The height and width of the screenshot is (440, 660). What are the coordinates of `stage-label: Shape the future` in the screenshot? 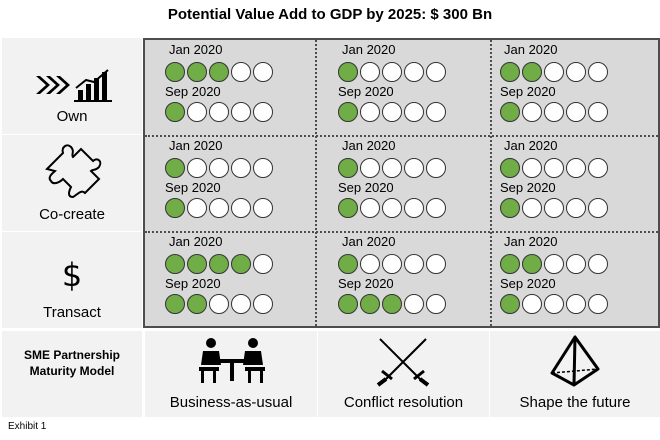 It's located at (575, 402).